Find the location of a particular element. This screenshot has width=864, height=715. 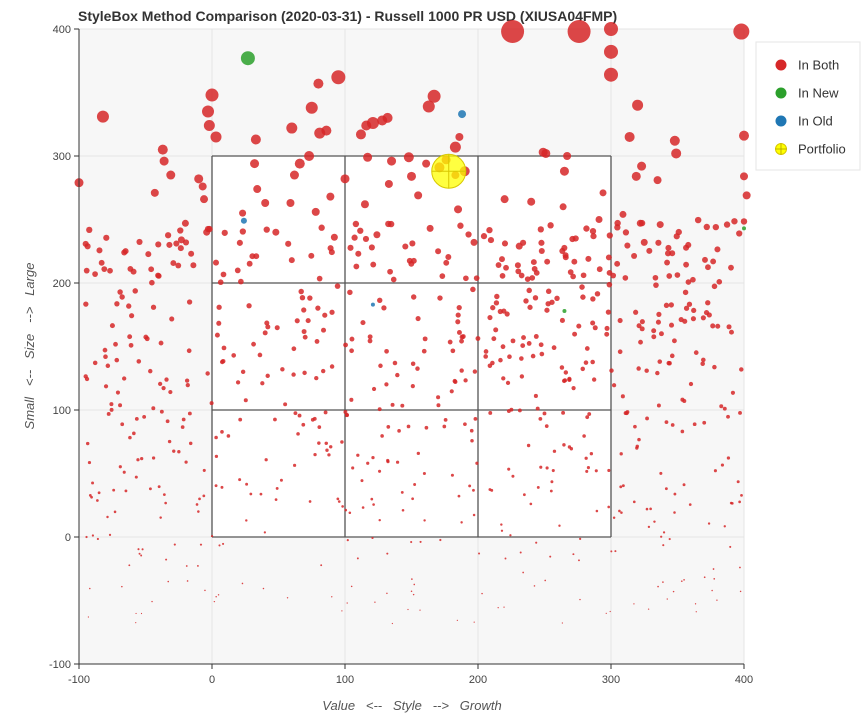

legend-item-in-both: In Both is located at coordinates (807, 65).